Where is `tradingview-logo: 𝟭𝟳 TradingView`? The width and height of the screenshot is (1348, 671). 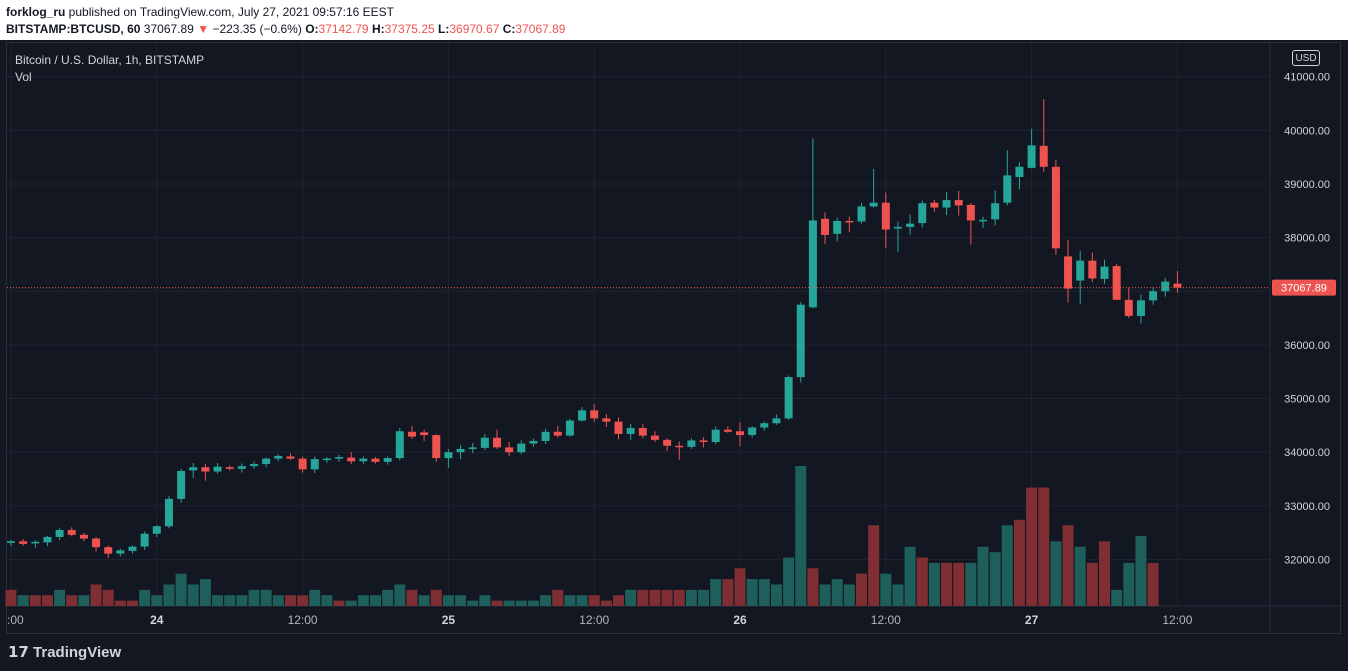
tradingview-logo: 𝟭𝟳 TradingView is located at coordinates (64, 652).